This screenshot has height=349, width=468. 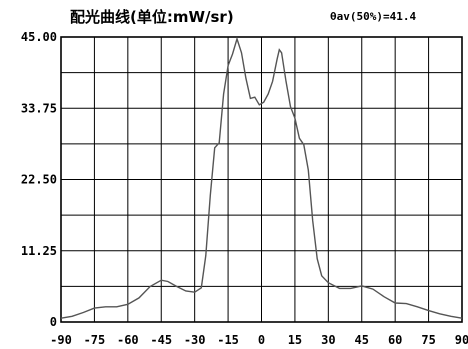 What do you see at coordinates (228, 340) in the screenshot?
I see `x-tick-label: -15` at bounding box center [228, 340].